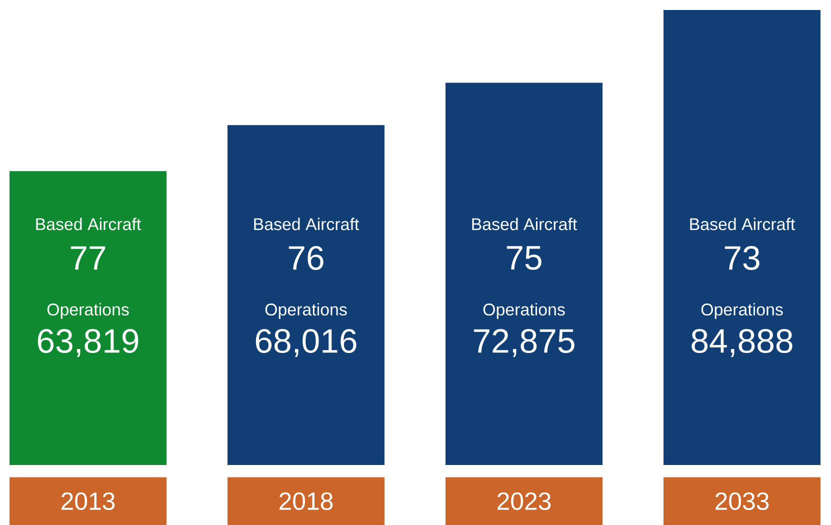 The height and width of the screenshot is (525, 831). Describe the element at coordinates (524, 258) in the screenshot. I see `annotation: 75` at that location.